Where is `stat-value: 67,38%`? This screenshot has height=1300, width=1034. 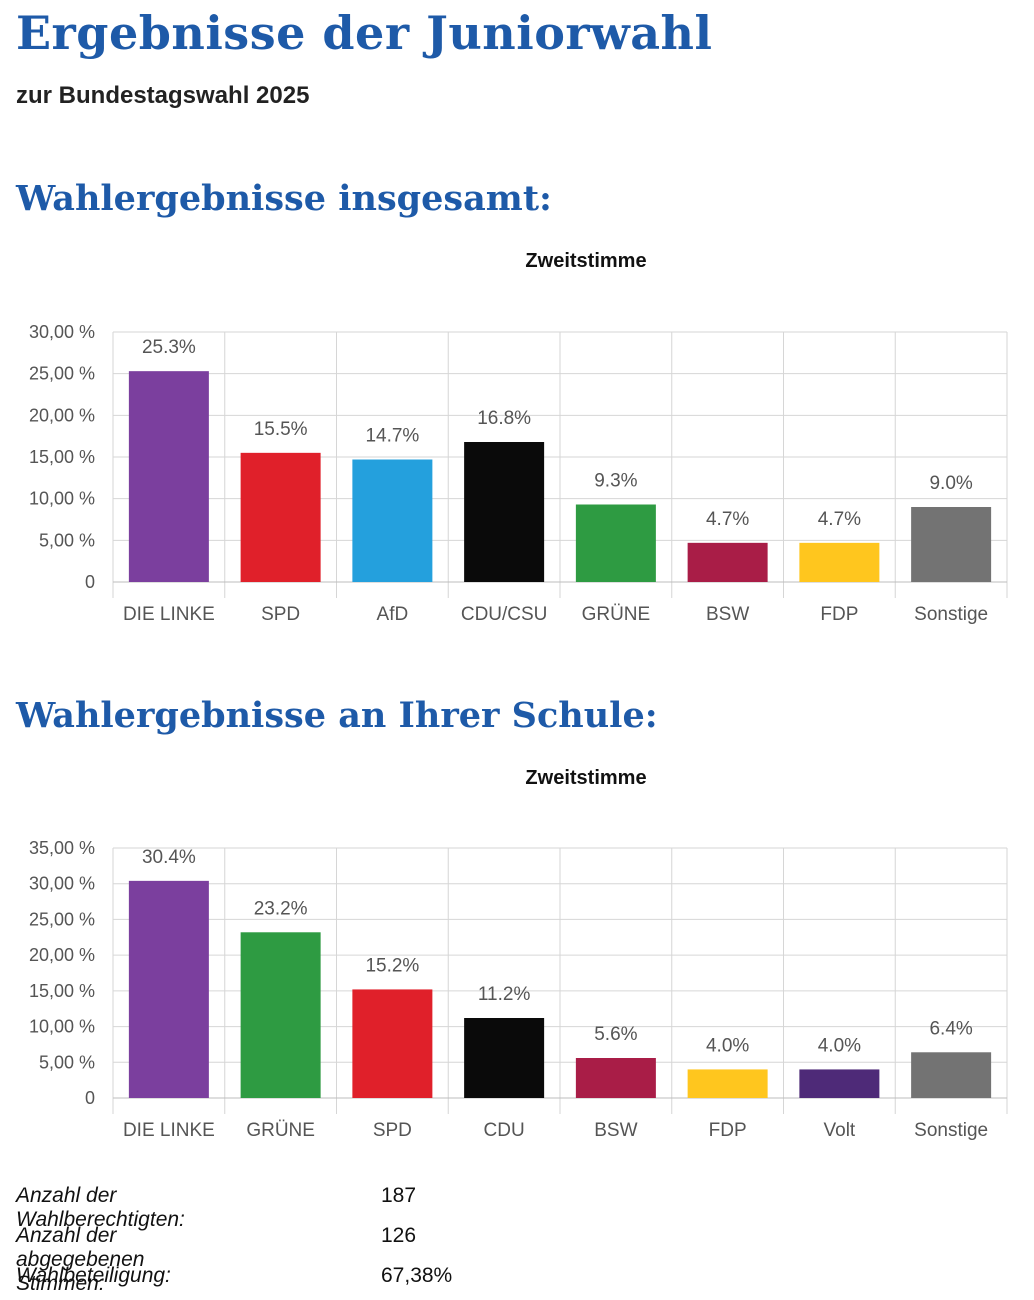 stat-value: 67,38% is located at coordinates (417, 1275).